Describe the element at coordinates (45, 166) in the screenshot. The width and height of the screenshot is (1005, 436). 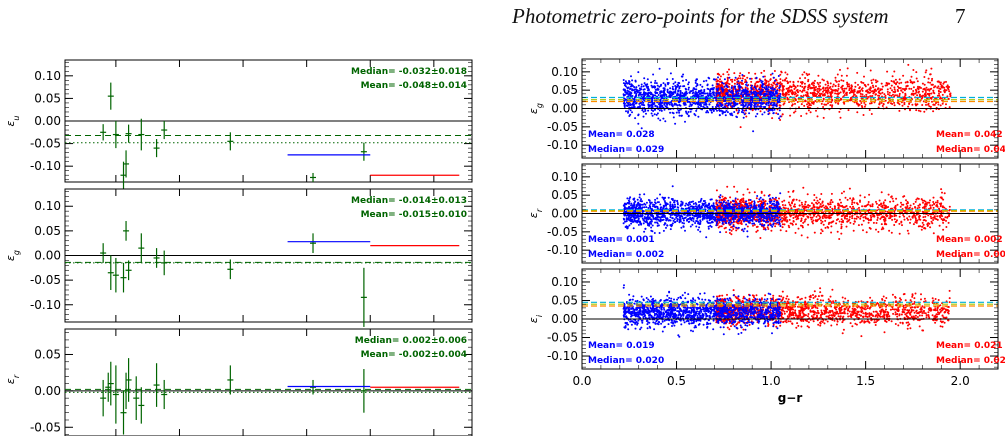
I see `y-tick-label: -0.10` at that location.